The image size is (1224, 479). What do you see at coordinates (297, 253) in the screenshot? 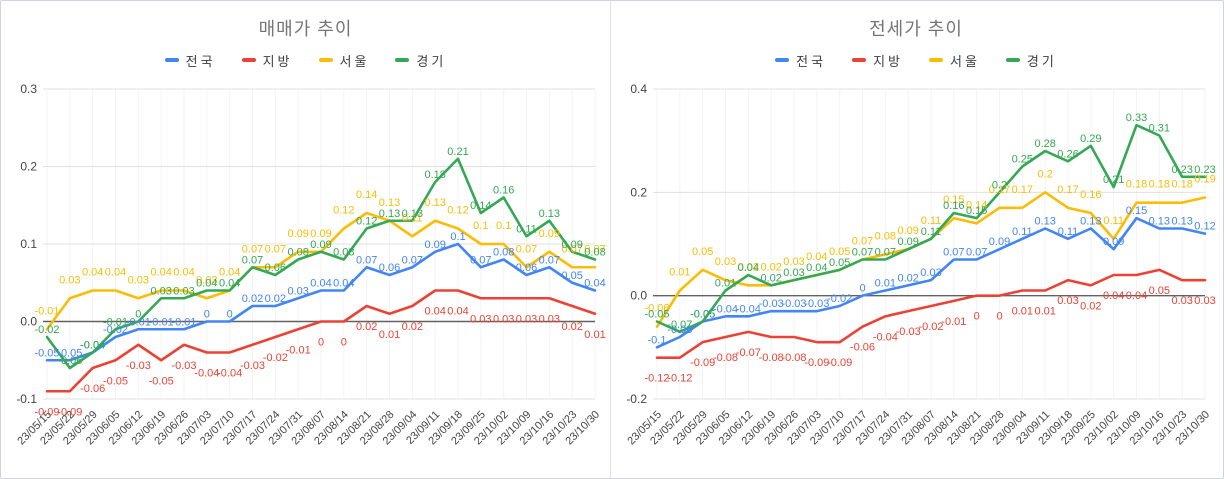
I see `data-label: 0.08` at bounding box center [297, 253].